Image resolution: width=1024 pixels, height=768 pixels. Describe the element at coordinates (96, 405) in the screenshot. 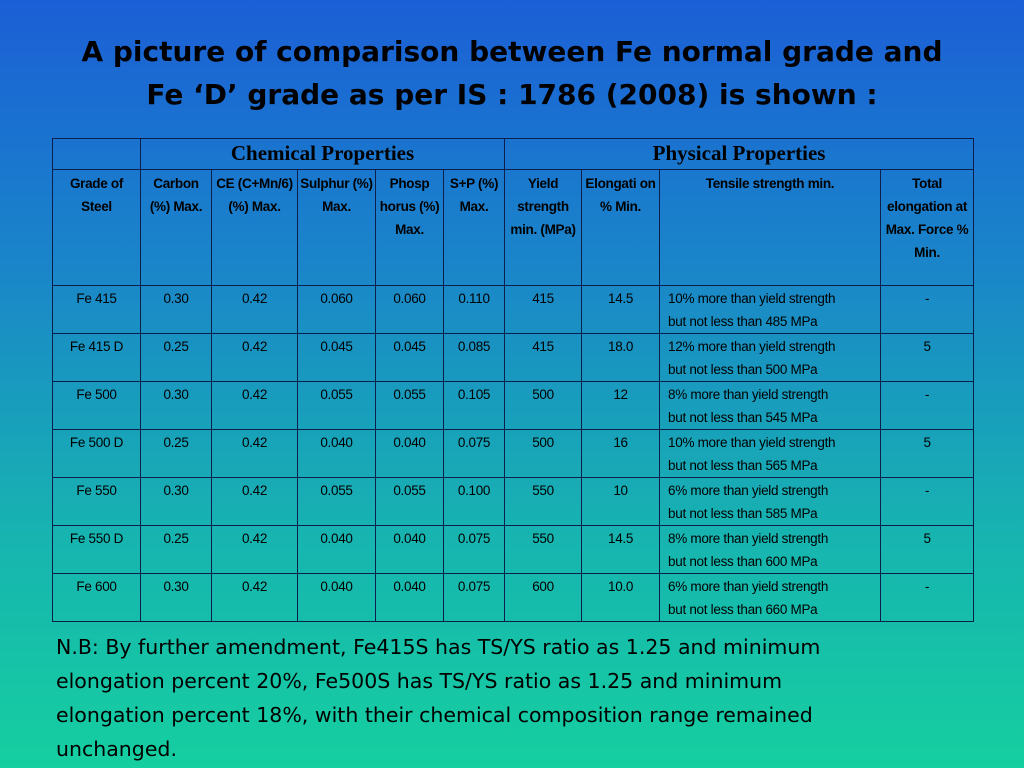

I see `cell-grade: Fe 500` at that location.